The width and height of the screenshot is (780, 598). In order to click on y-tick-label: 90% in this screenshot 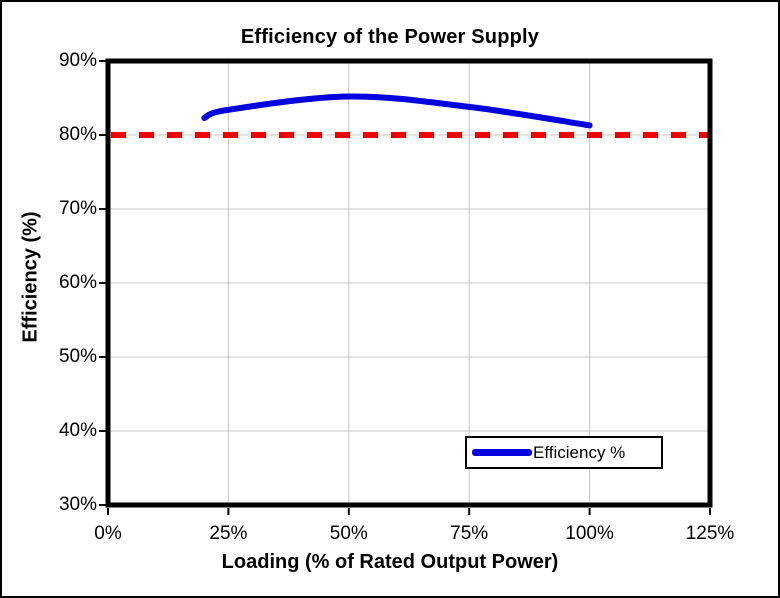, I will do `click(77, 60)`.